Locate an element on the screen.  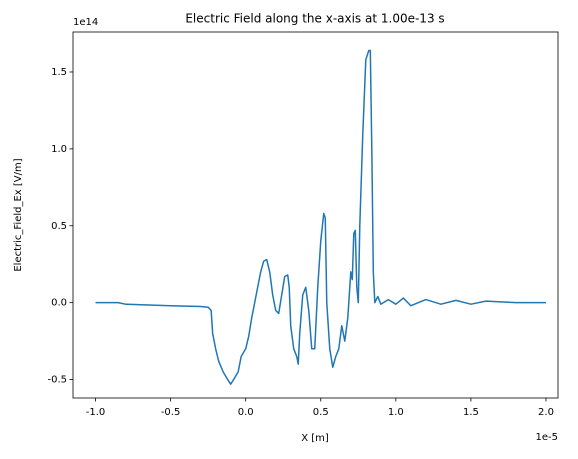
x-tick-label: -1.0 is located at coordinates (96, 412).